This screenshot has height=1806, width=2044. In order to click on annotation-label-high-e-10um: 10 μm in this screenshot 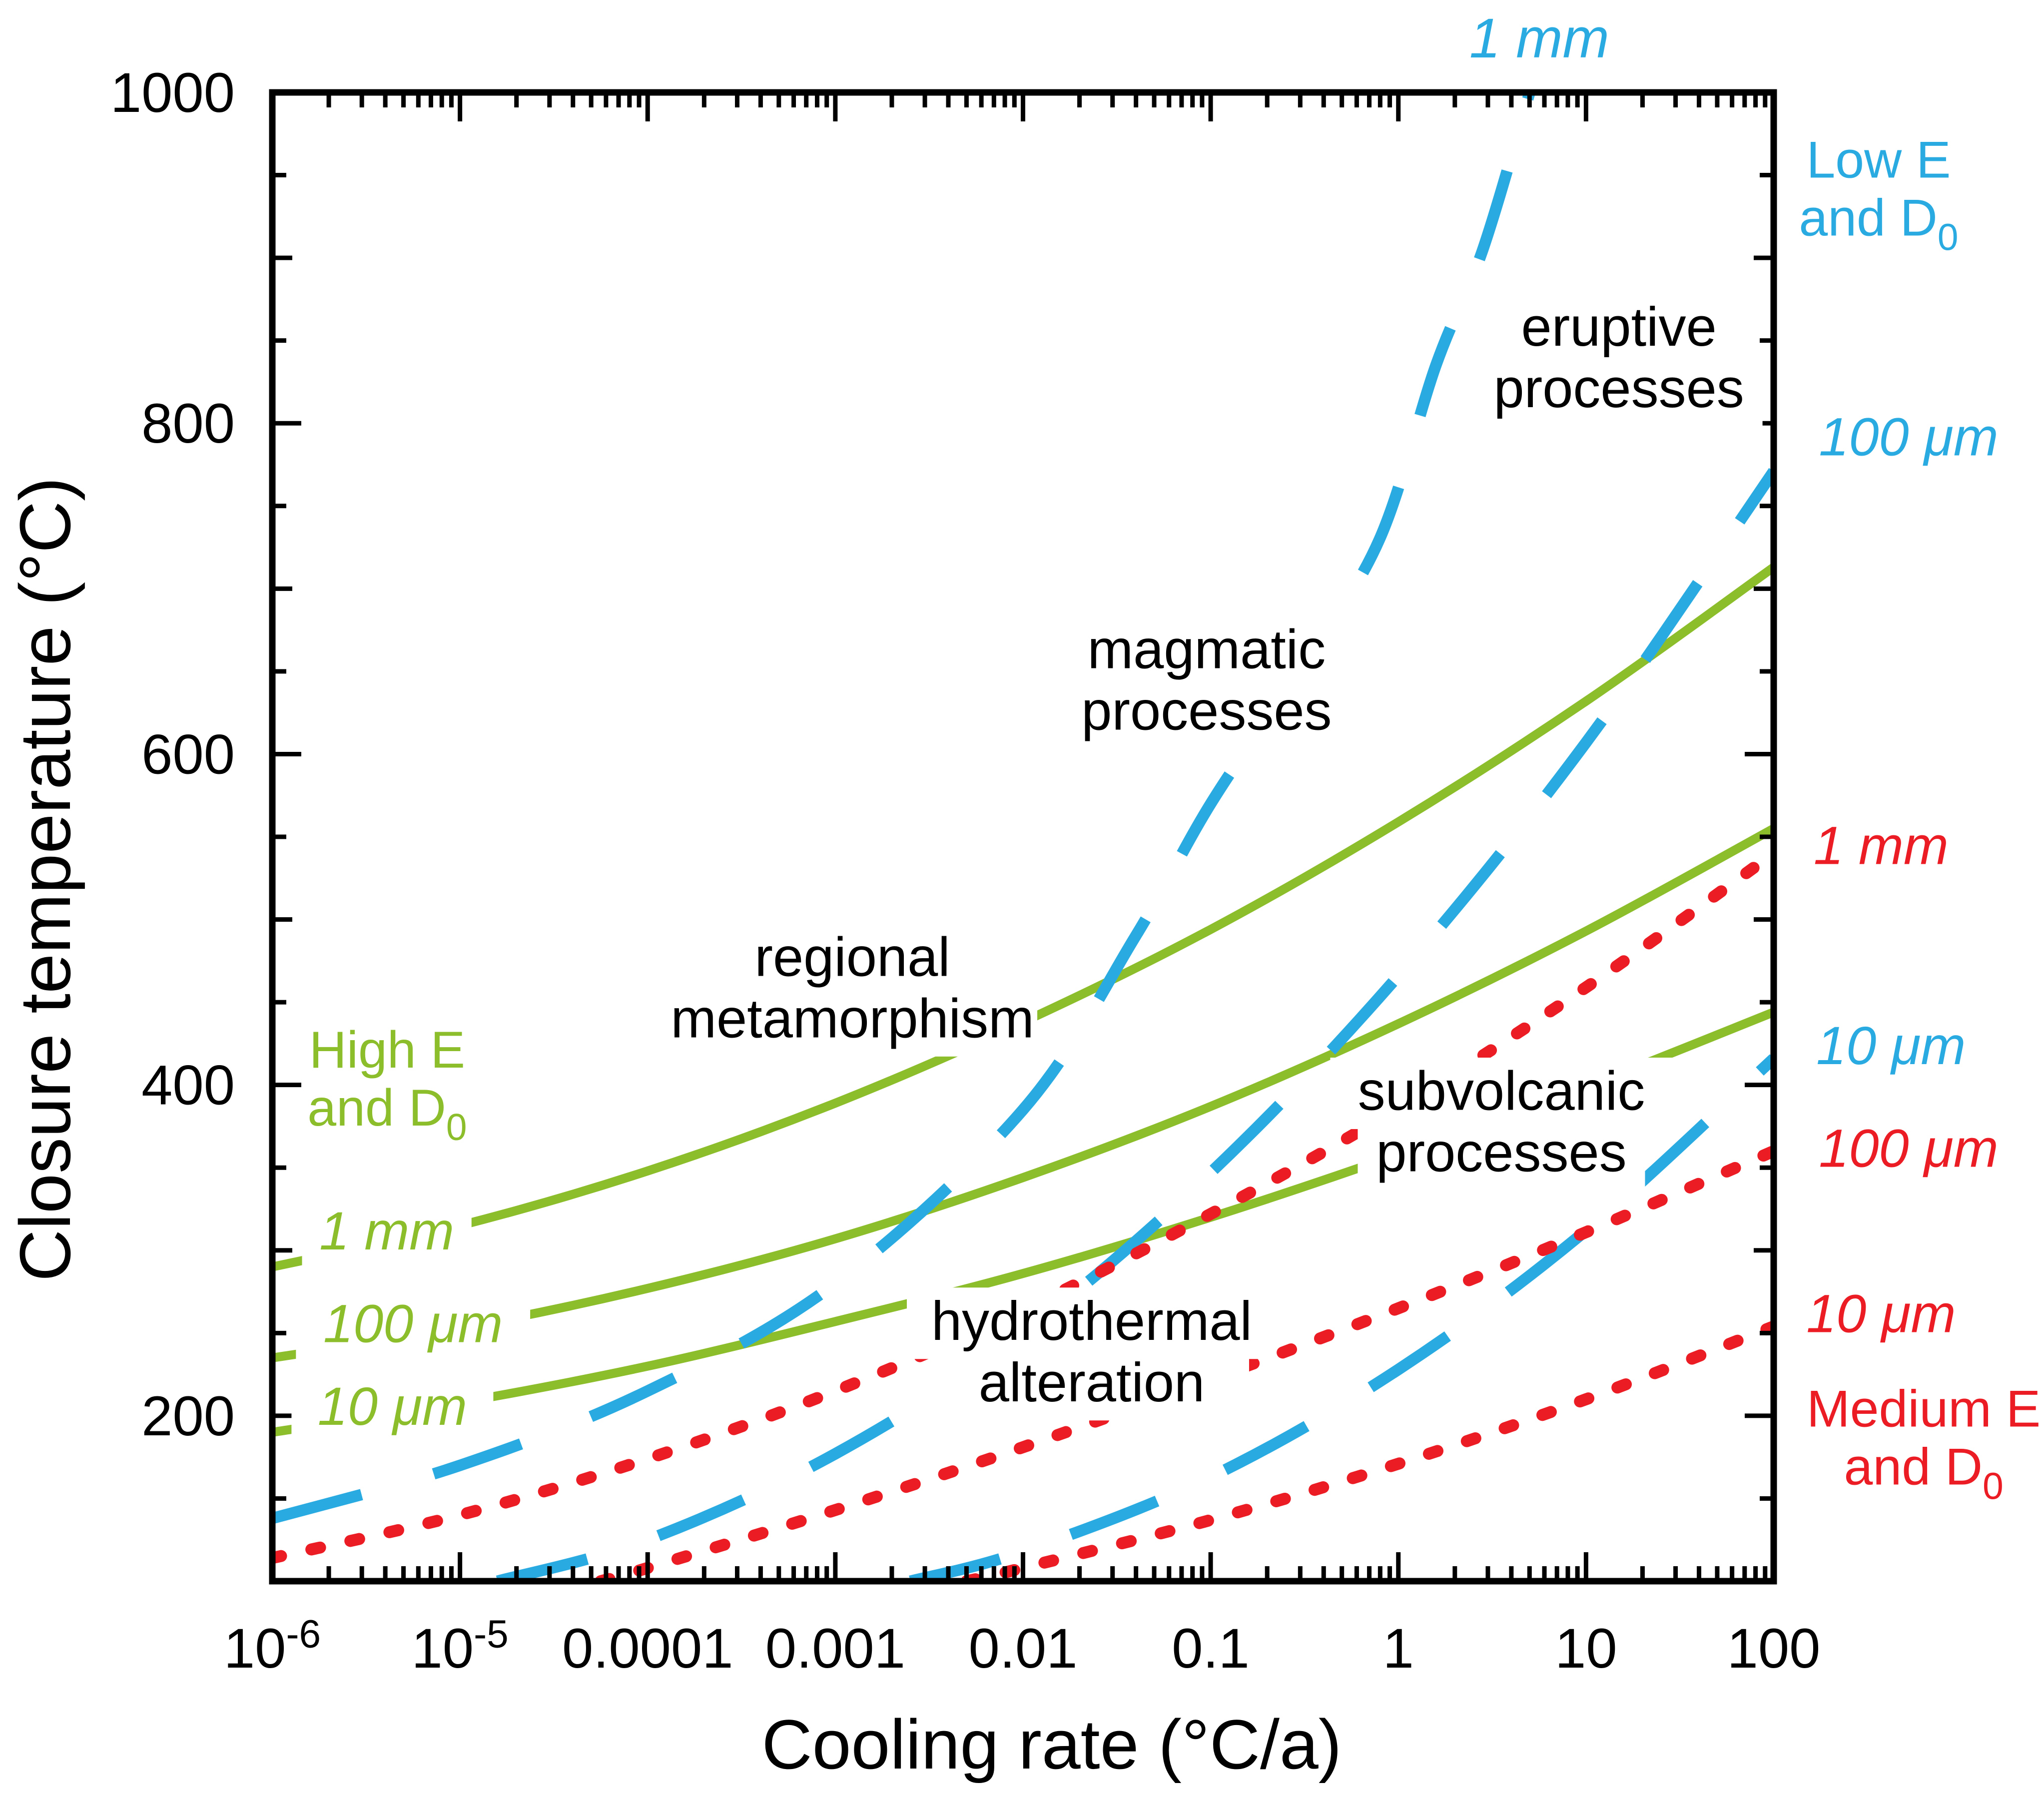, I will do `click(392, 1406)`.